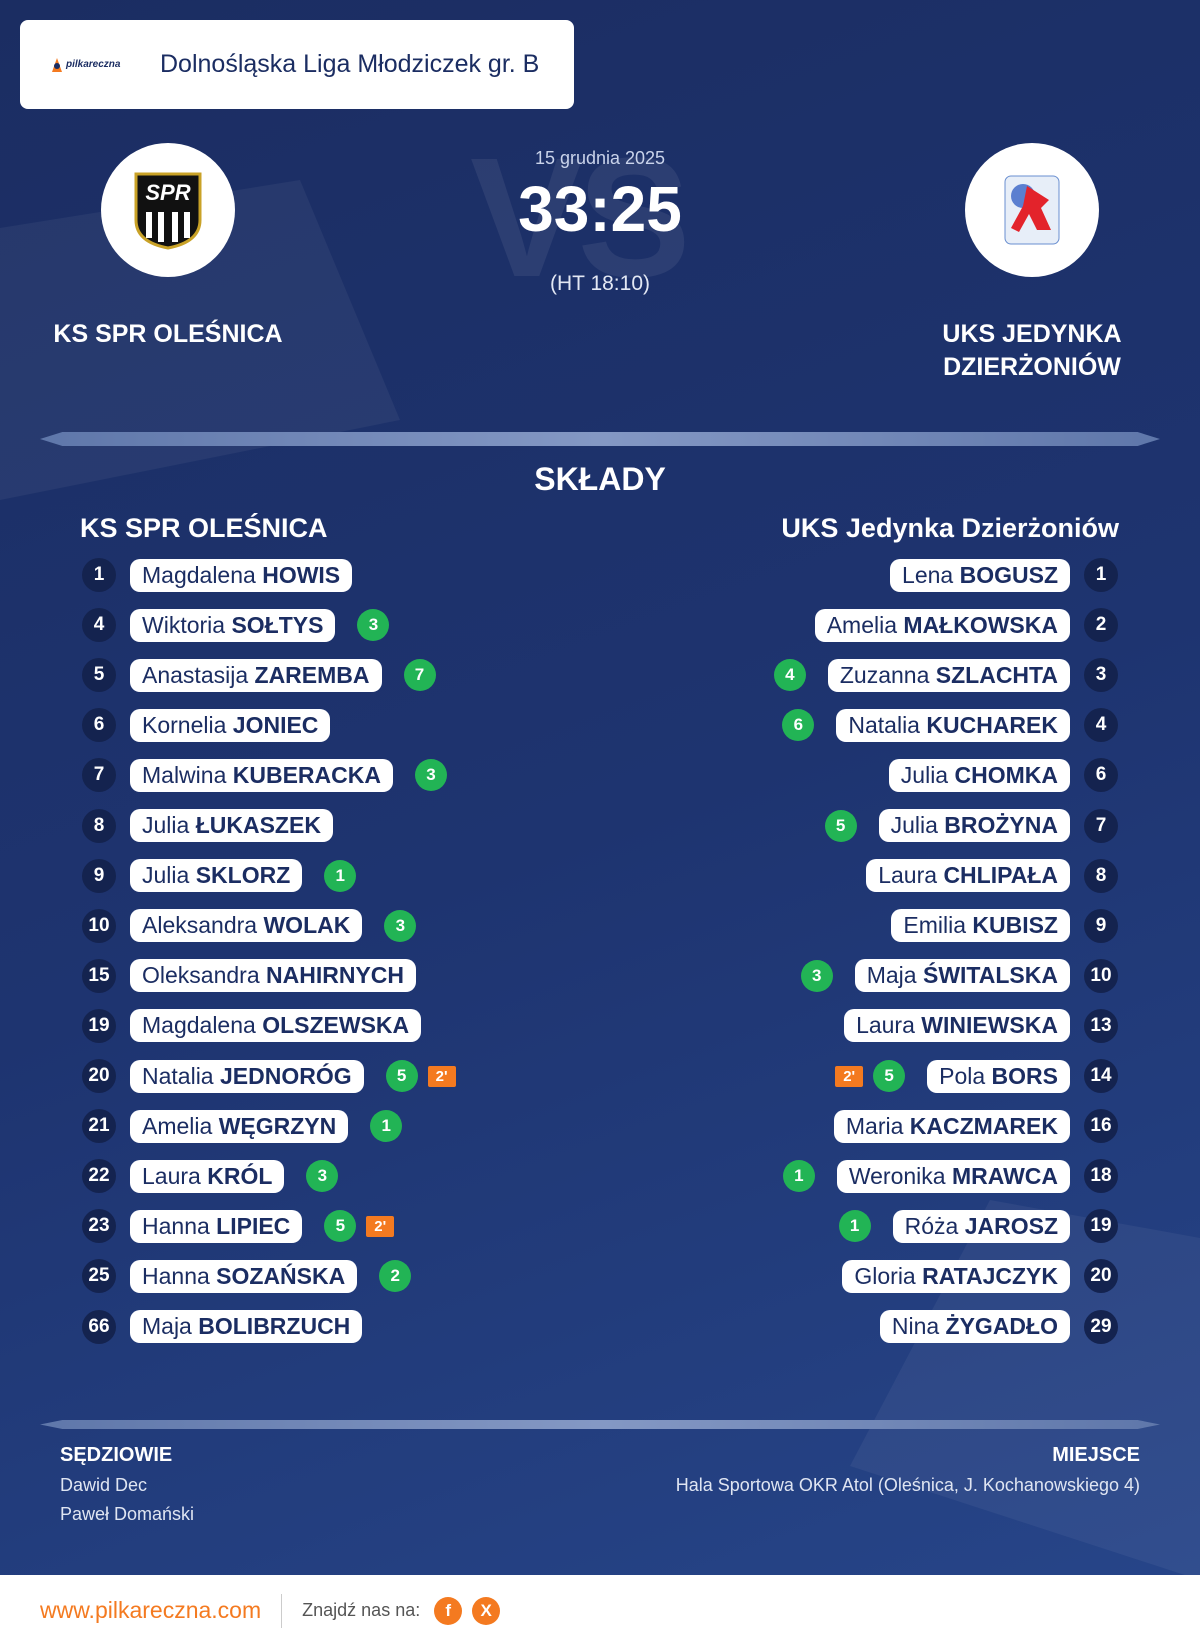  Describe the element at coordinates (580, 218) in the screenshot. I see `vs-watermark: VS` at that location.